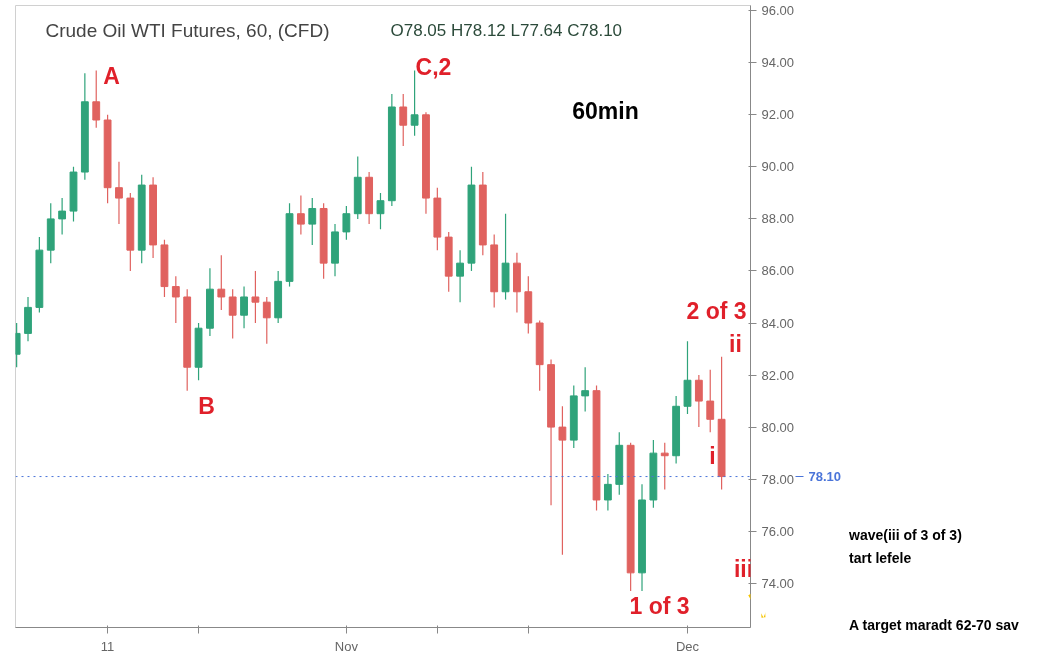  Describe the element at coordinates (111, 75) in the screenshot. I see `annotation: A` at that location.